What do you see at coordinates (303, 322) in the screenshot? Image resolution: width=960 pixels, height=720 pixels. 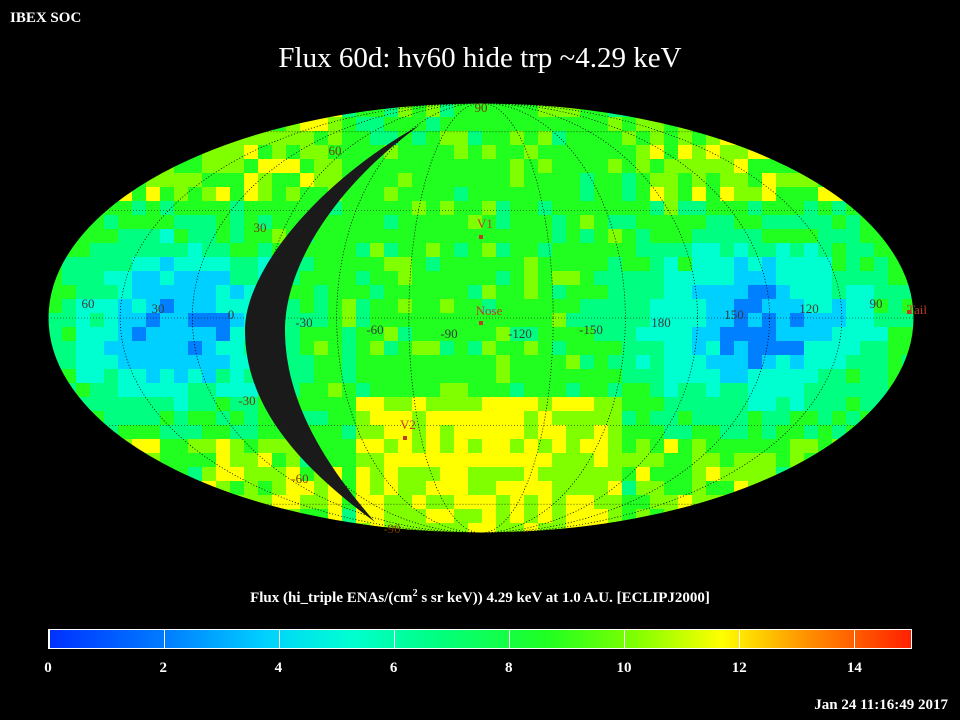 I see `lon-label: -30` at bounding box center [303, 322].